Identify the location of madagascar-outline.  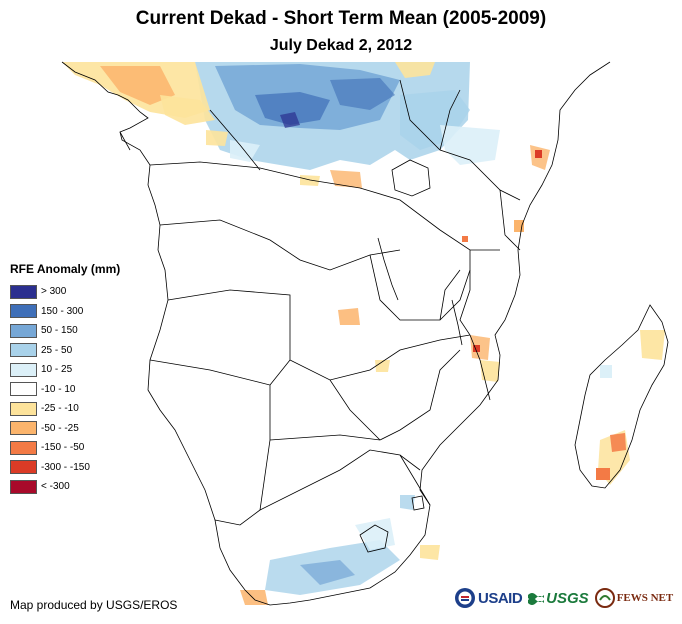
(621, 396).